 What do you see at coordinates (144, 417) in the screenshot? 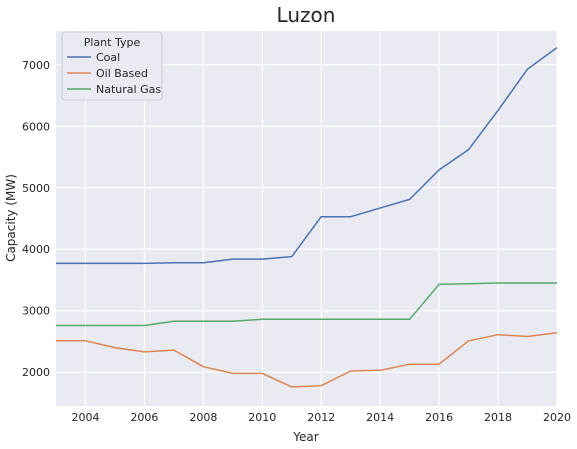
I see `x-tick-label: 2006` at bounding box center [144, 417].